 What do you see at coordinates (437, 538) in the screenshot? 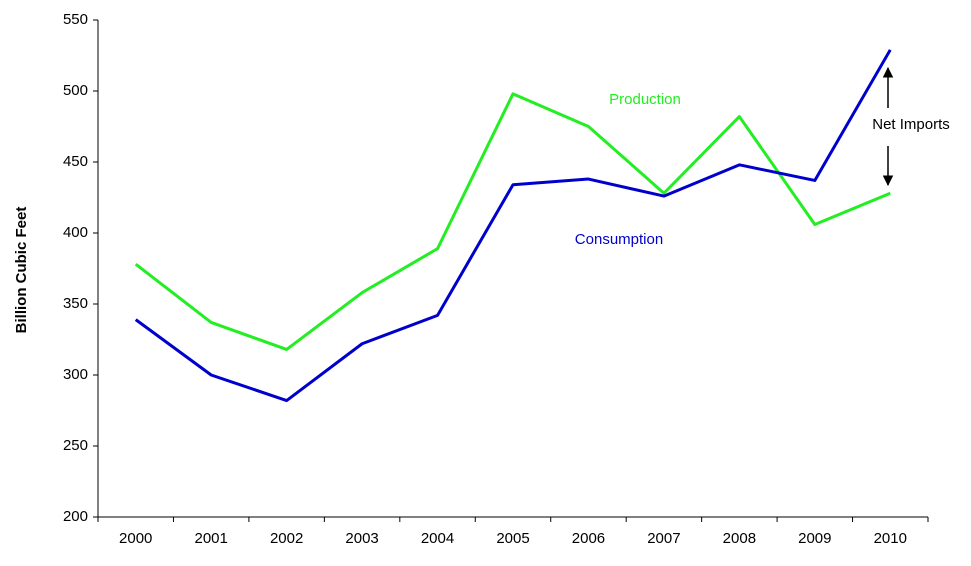
I see `x-tick-label: 2004` at bounding box center [437, 538].